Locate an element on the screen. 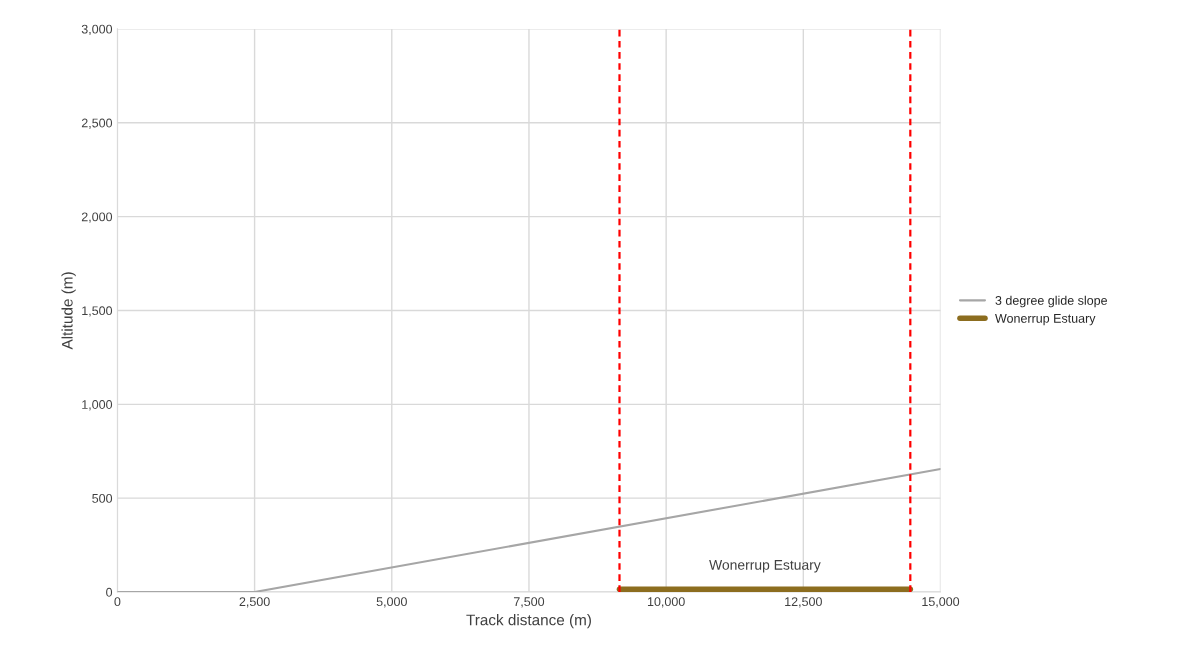 The width and height of the screenshot is (1186, 672). y-axis-title: Altitude (m) is located at coordinates (68, 311).